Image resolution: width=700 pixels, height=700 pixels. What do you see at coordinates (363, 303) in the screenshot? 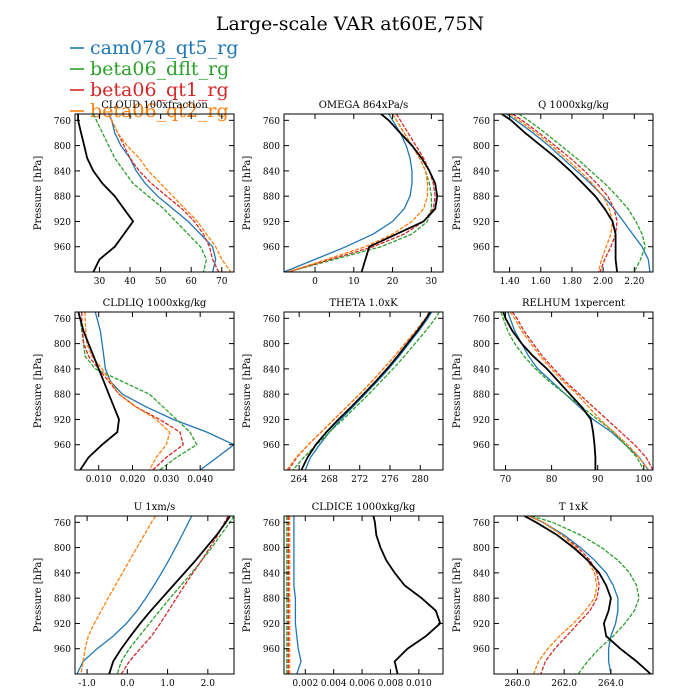
I see `panel-title: THETA 1.0xK` at bounding box center [363, 303].